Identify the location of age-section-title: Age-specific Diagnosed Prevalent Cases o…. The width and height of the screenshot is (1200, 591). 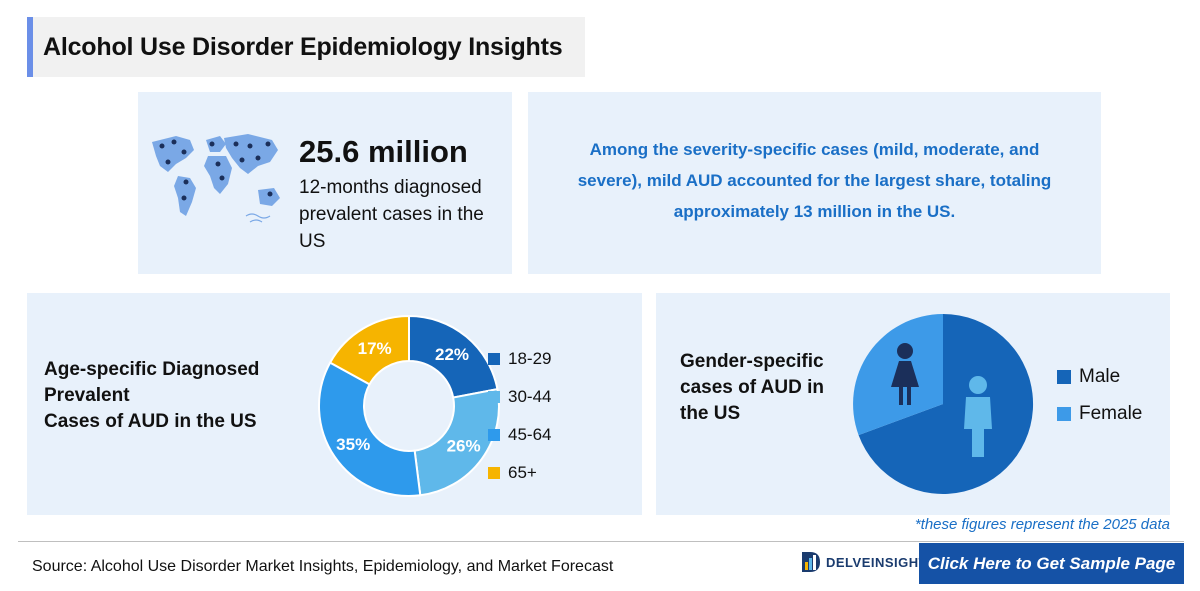
(164, 396).